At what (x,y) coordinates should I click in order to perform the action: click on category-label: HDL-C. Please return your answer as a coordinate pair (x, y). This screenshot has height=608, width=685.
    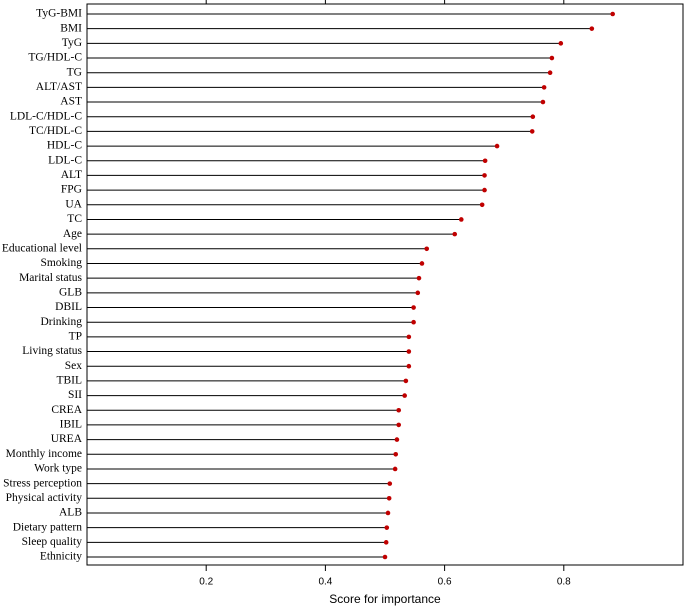
    Looking at the image, I should click on (64, 146).